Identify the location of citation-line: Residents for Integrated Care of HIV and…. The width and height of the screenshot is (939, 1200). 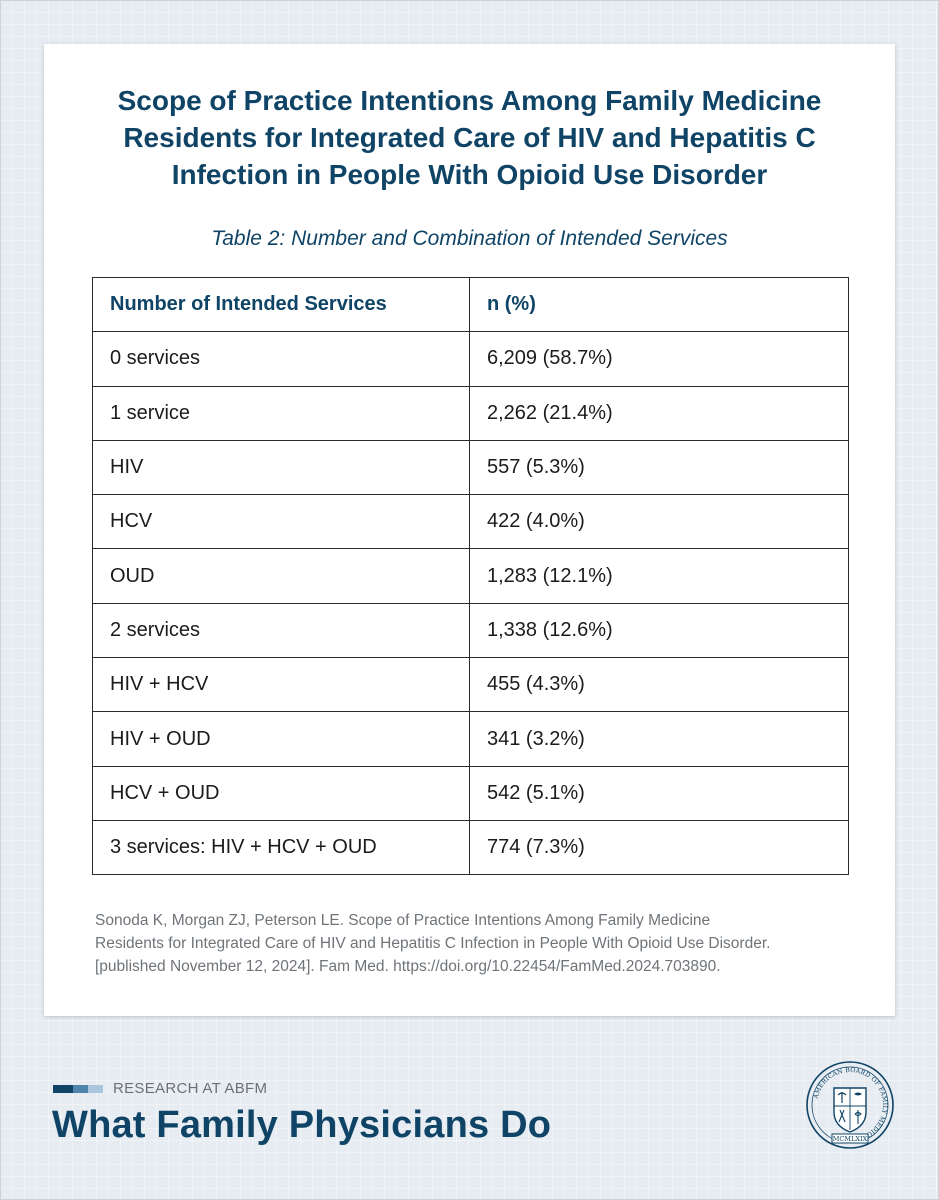
(433, 943).